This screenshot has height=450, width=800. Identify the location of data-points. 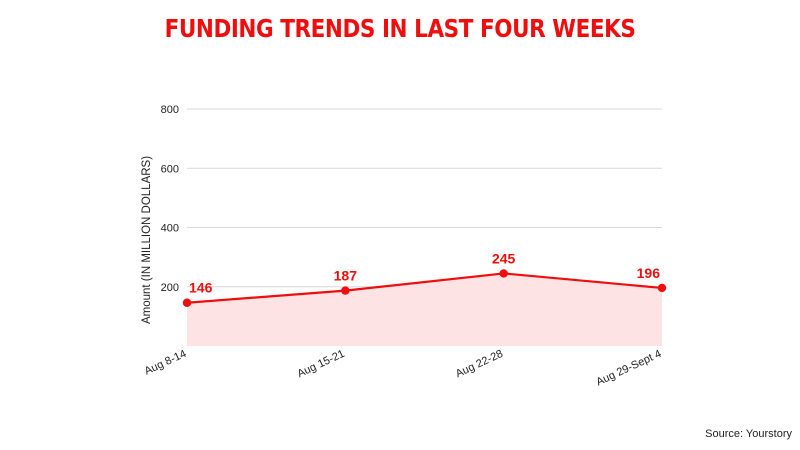
(424, 288).